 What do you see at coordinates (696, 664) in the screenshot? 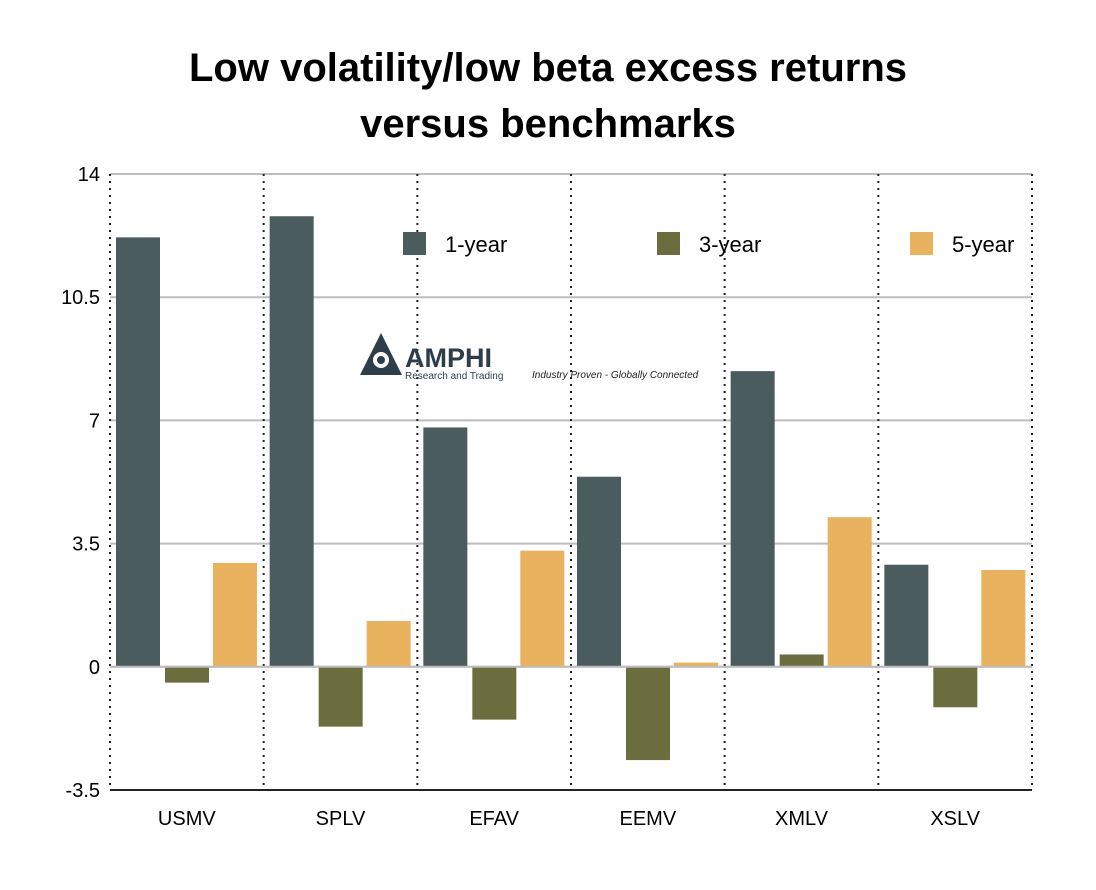
I see `bar-eemv-5-year` at bounding box center [696, 664].